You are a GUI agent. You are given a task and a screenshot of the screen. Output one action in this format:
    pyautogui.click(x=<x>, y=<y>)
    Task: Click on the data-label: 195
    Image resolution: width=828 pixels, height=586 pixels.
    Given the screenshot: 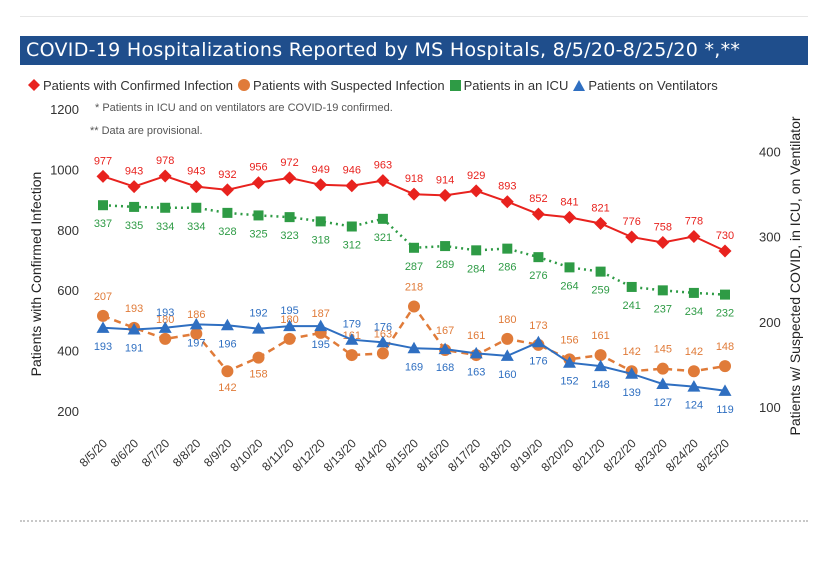 What is the action you would take?
    pyautogui.click(x=289, y=311)
    